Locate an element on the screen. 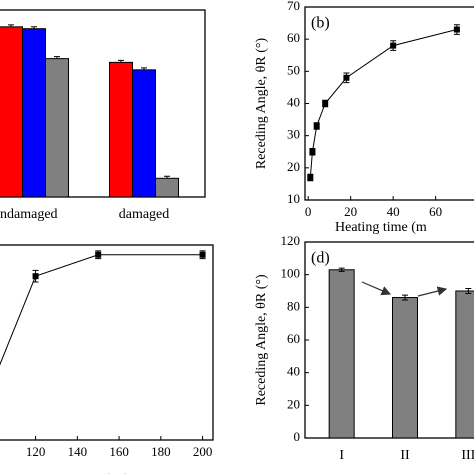  y-tick-label: 70 is located at coordinates (293, 6).